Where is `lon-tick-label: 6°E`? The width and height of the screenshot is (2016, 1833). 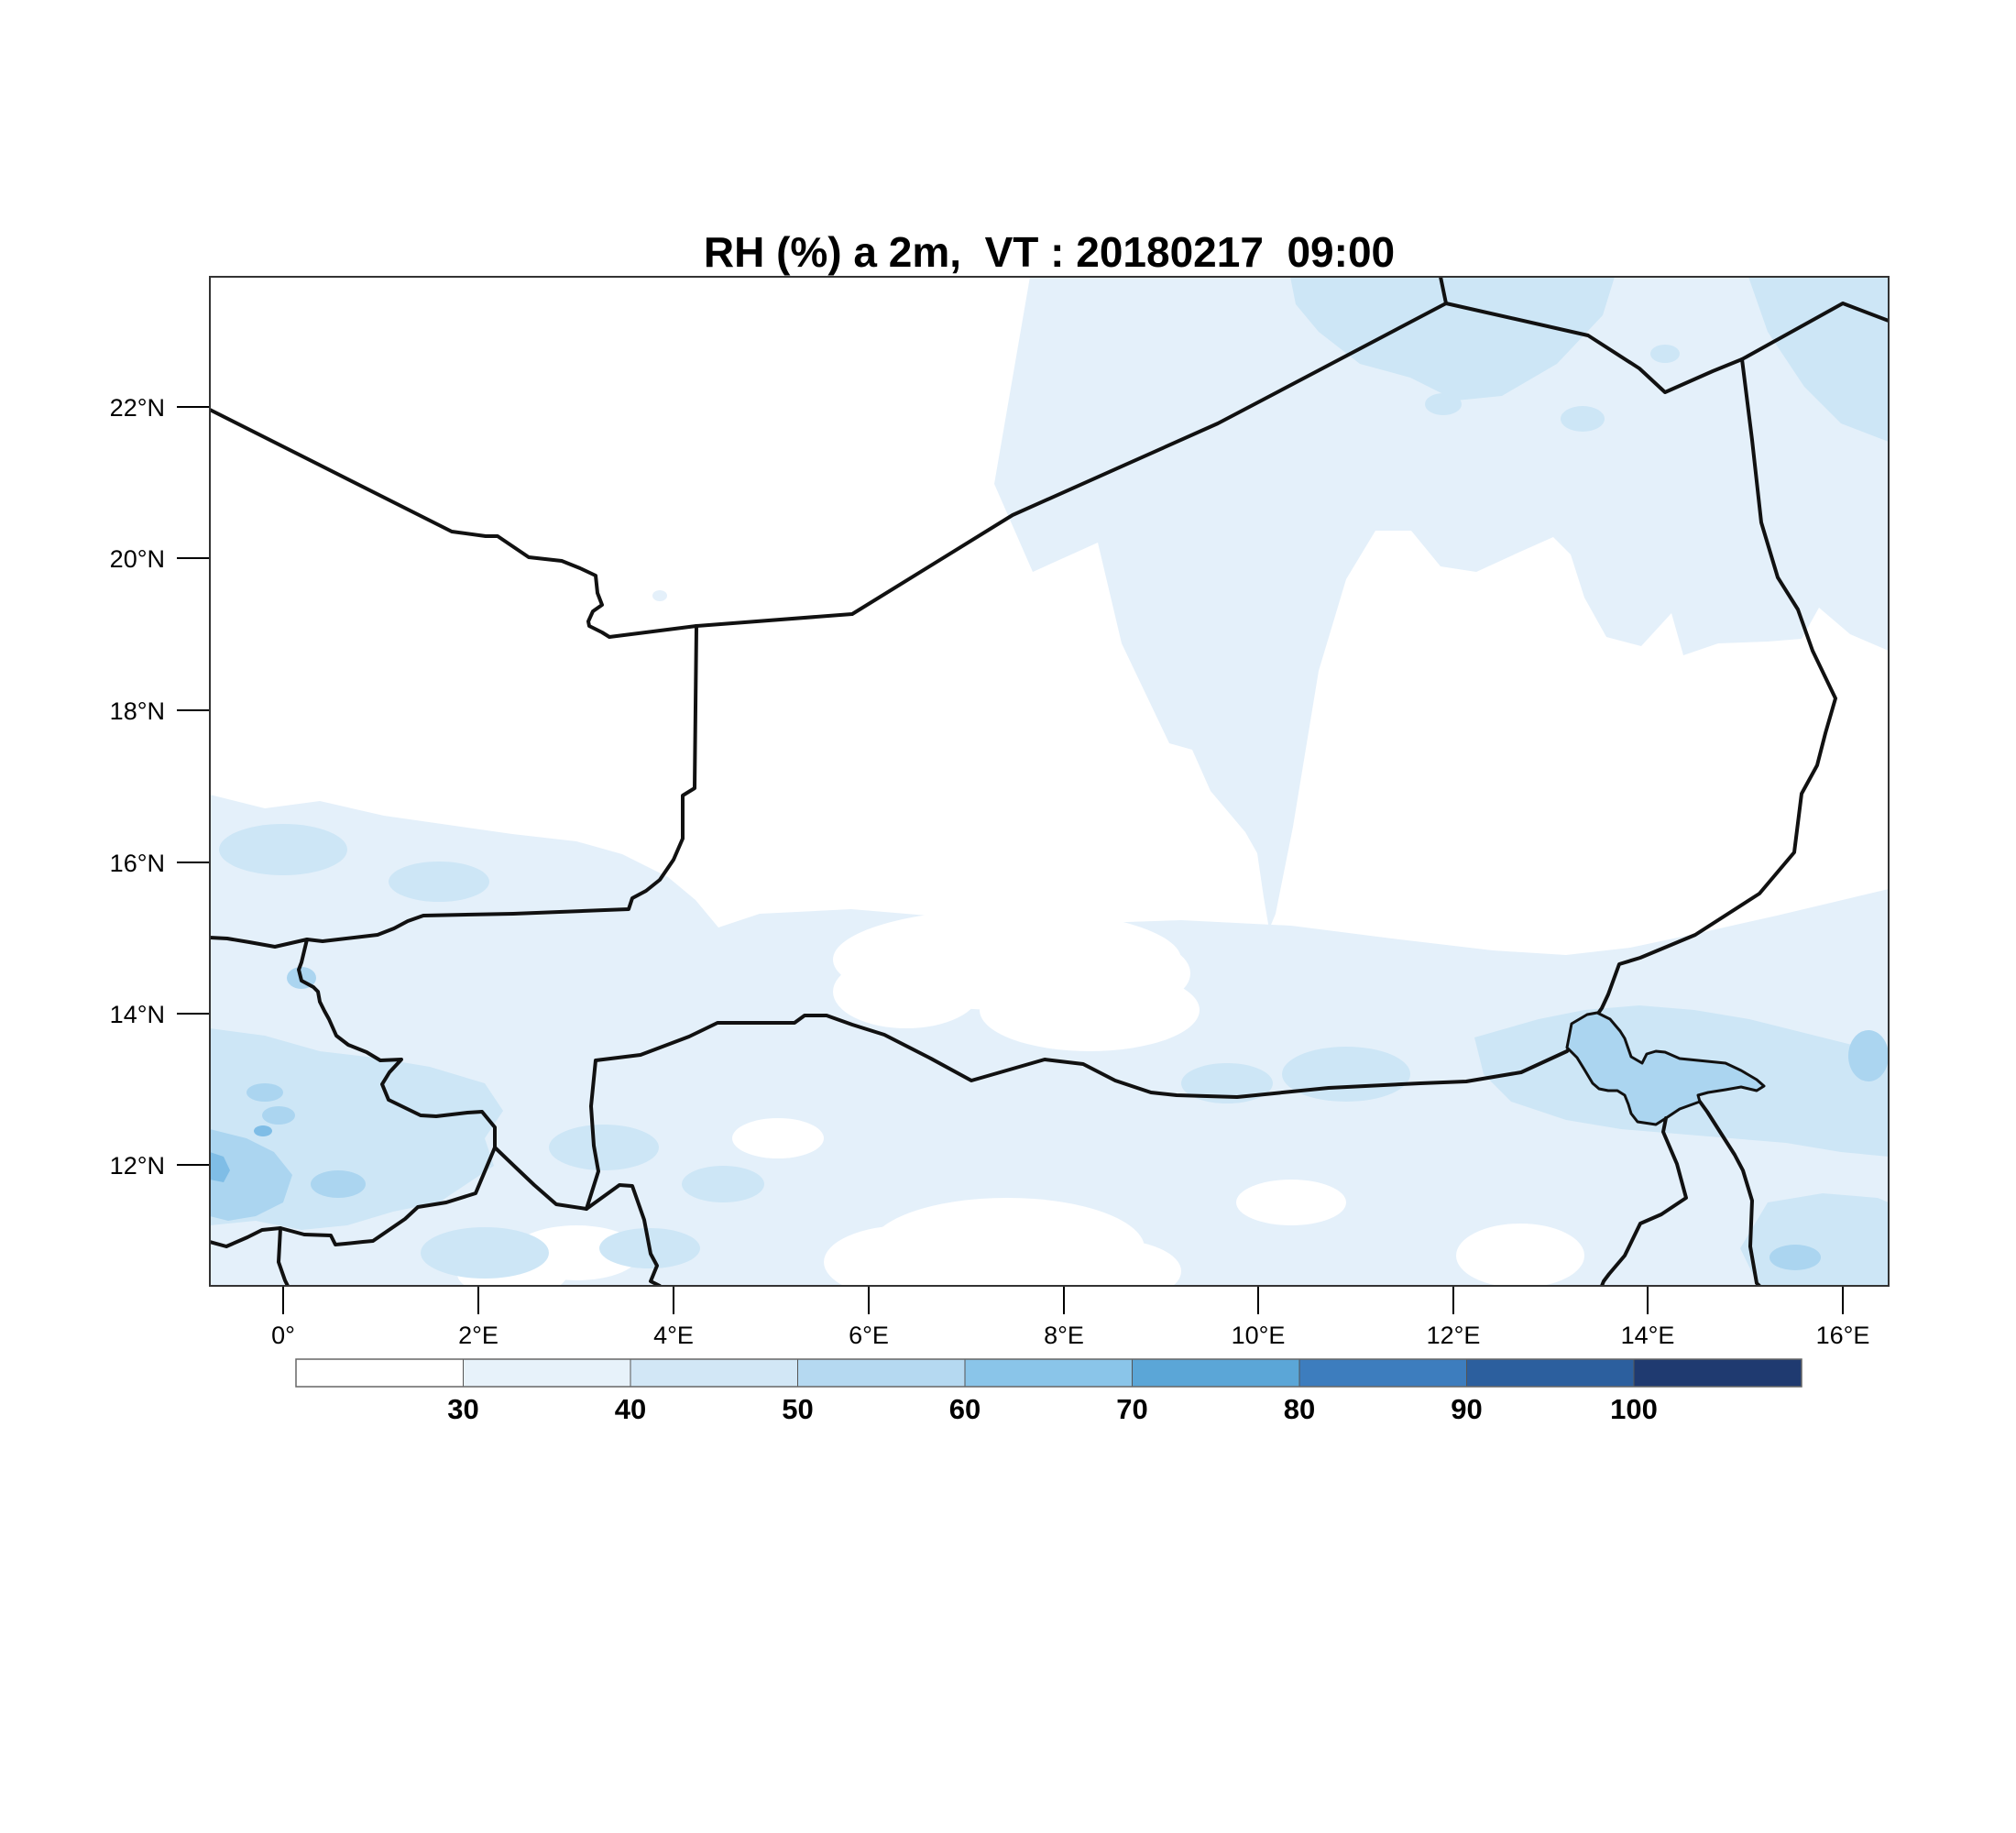
lon-tick-label: 6°E is located at coordinates (869, 1335).